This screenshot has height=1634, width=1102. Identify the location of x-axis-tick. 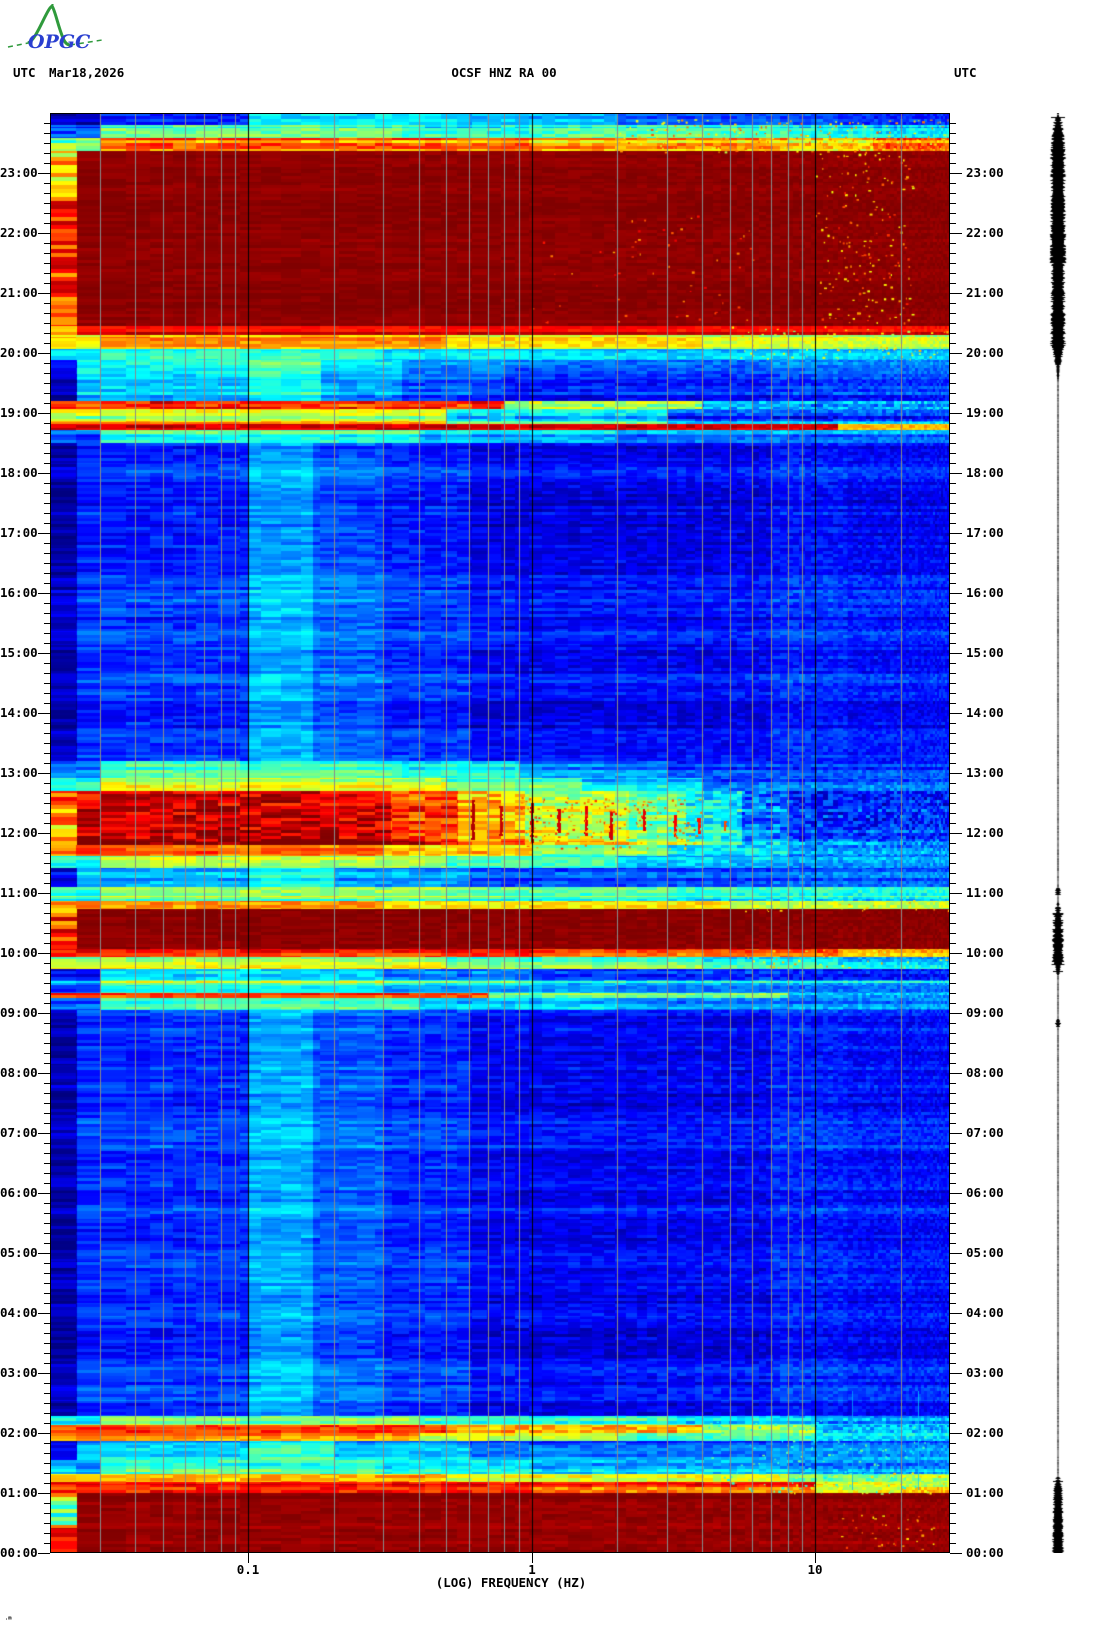
(248, 1558).